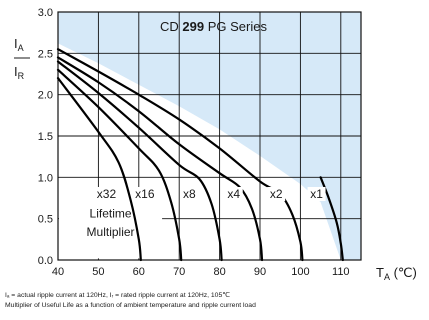 The image size is (429, 320). I want to click on curve-label-x32: x32, so click(107, 194).